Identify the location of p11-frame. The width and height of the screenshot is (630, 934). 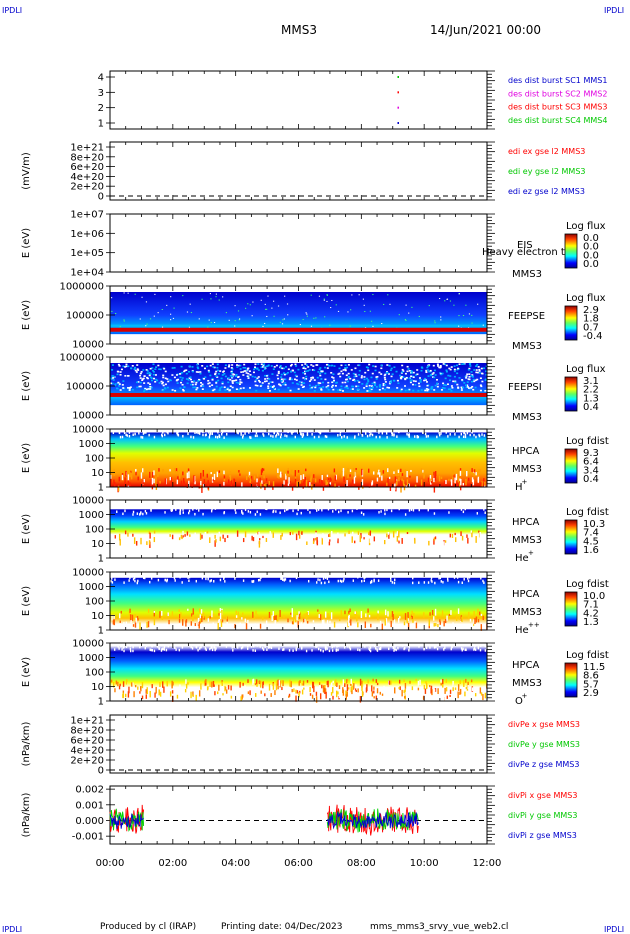
(298, 815).